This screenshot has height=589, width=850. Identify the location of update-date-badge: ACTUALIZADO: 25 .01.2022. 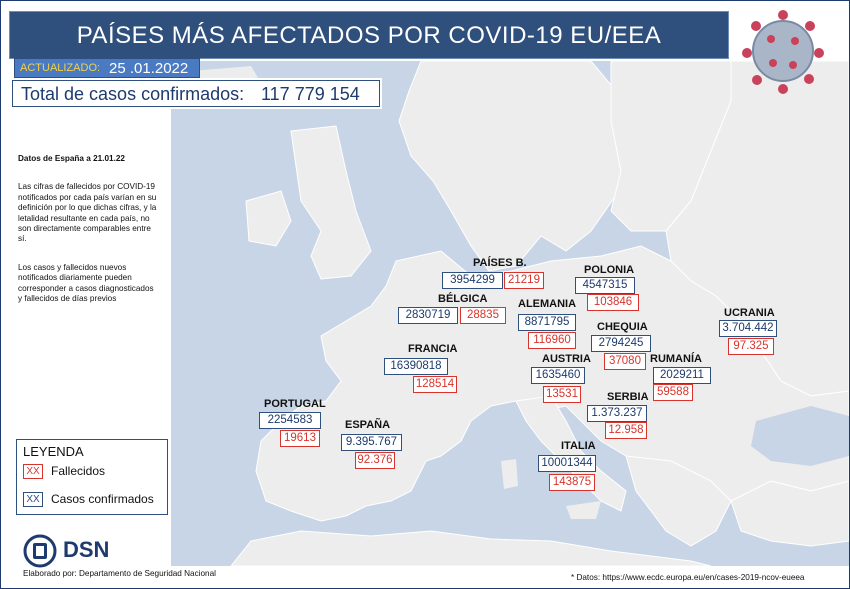
(107, 68).